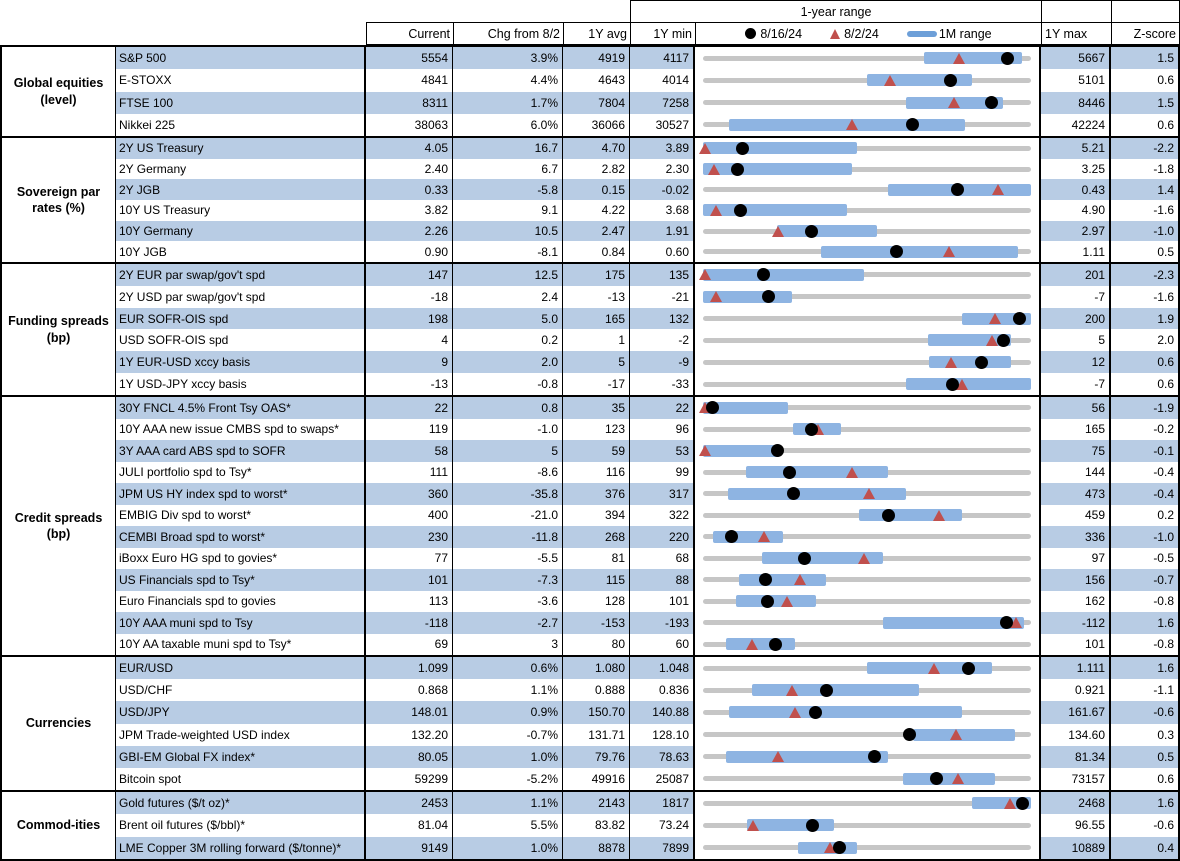 This screenshot has width=1180, height=861. Describe the element at coordinates (596, 80) in the screenshot. I see `cell-1y-avg: 4643` at that location.